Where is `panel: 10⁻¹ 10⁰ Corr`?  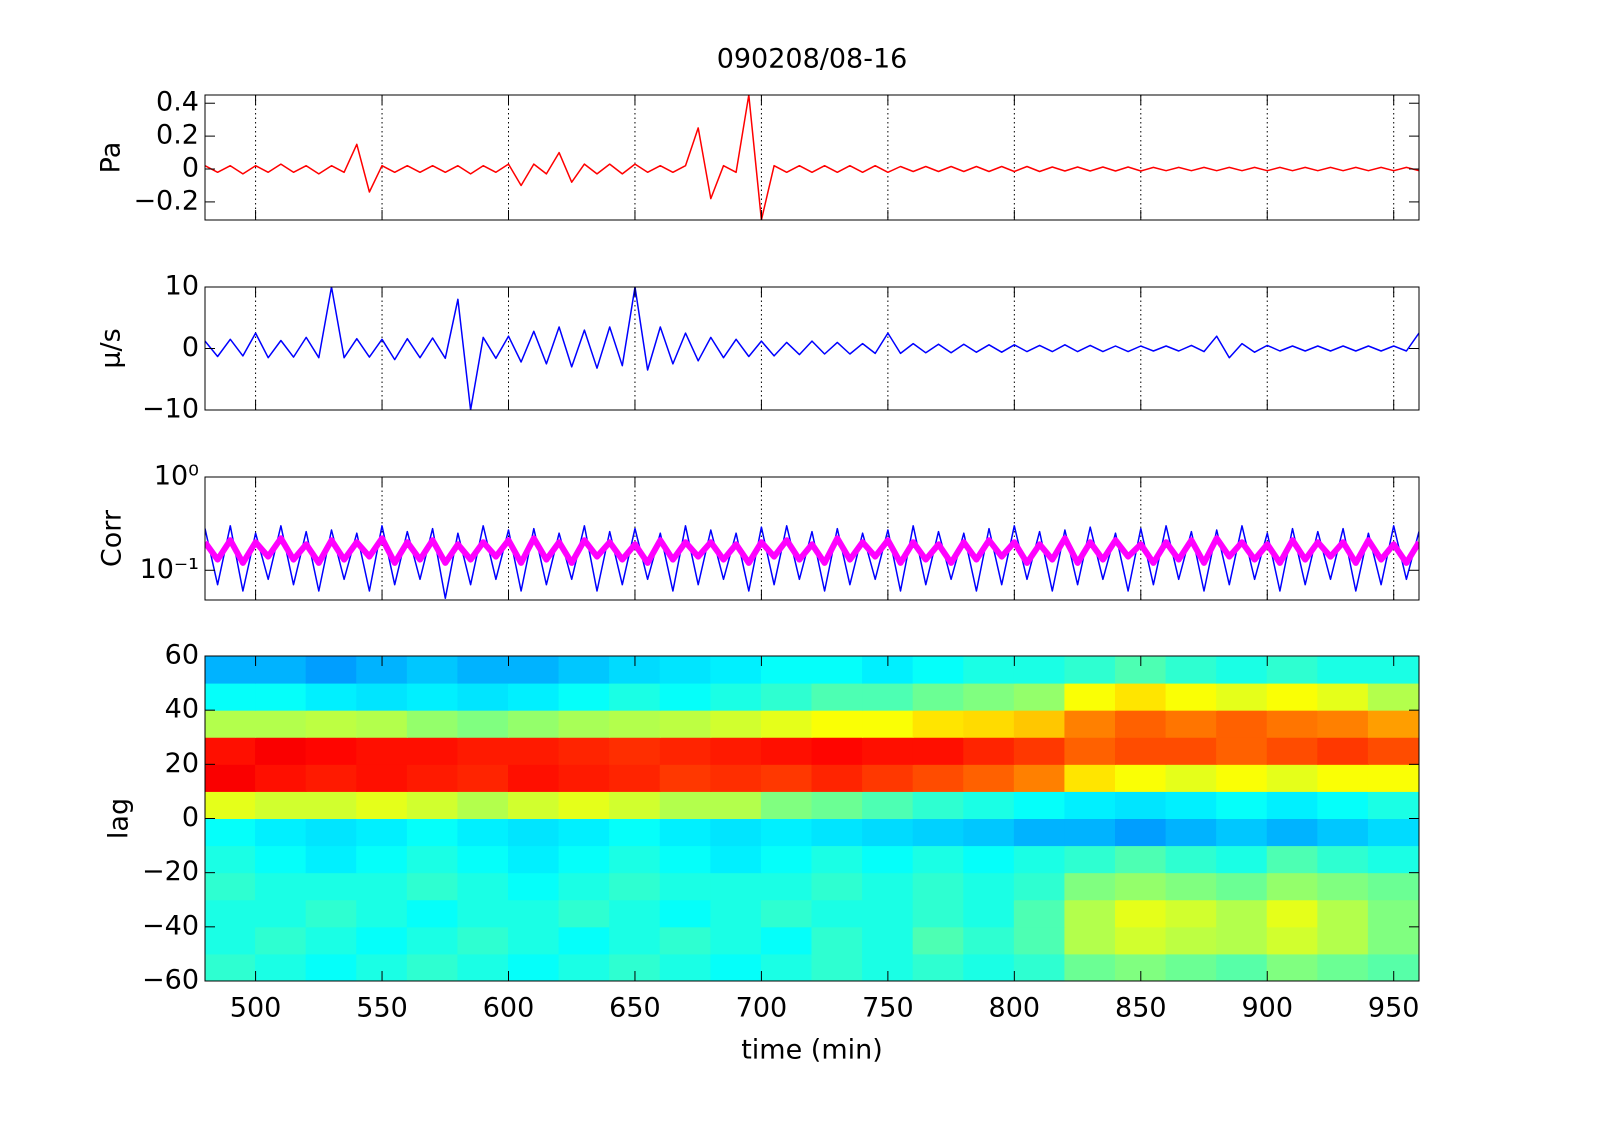
panel: 10⁻¹ 10⁰ Corr is located at coordinates (758, 531).